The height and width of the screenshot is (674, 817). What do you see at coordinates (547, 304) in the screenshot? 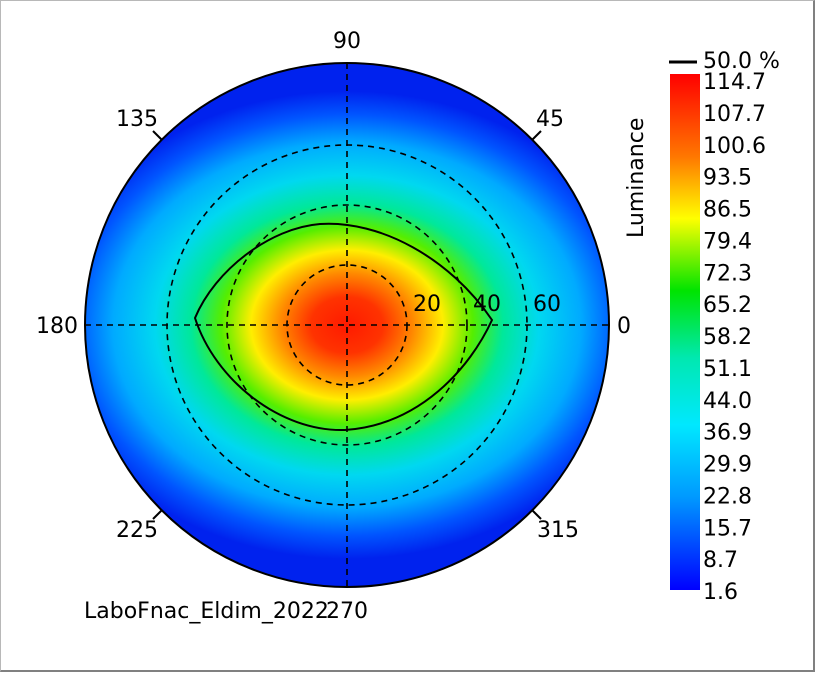
I see `radial-label-60: 60` at bounding box center [547, 304].